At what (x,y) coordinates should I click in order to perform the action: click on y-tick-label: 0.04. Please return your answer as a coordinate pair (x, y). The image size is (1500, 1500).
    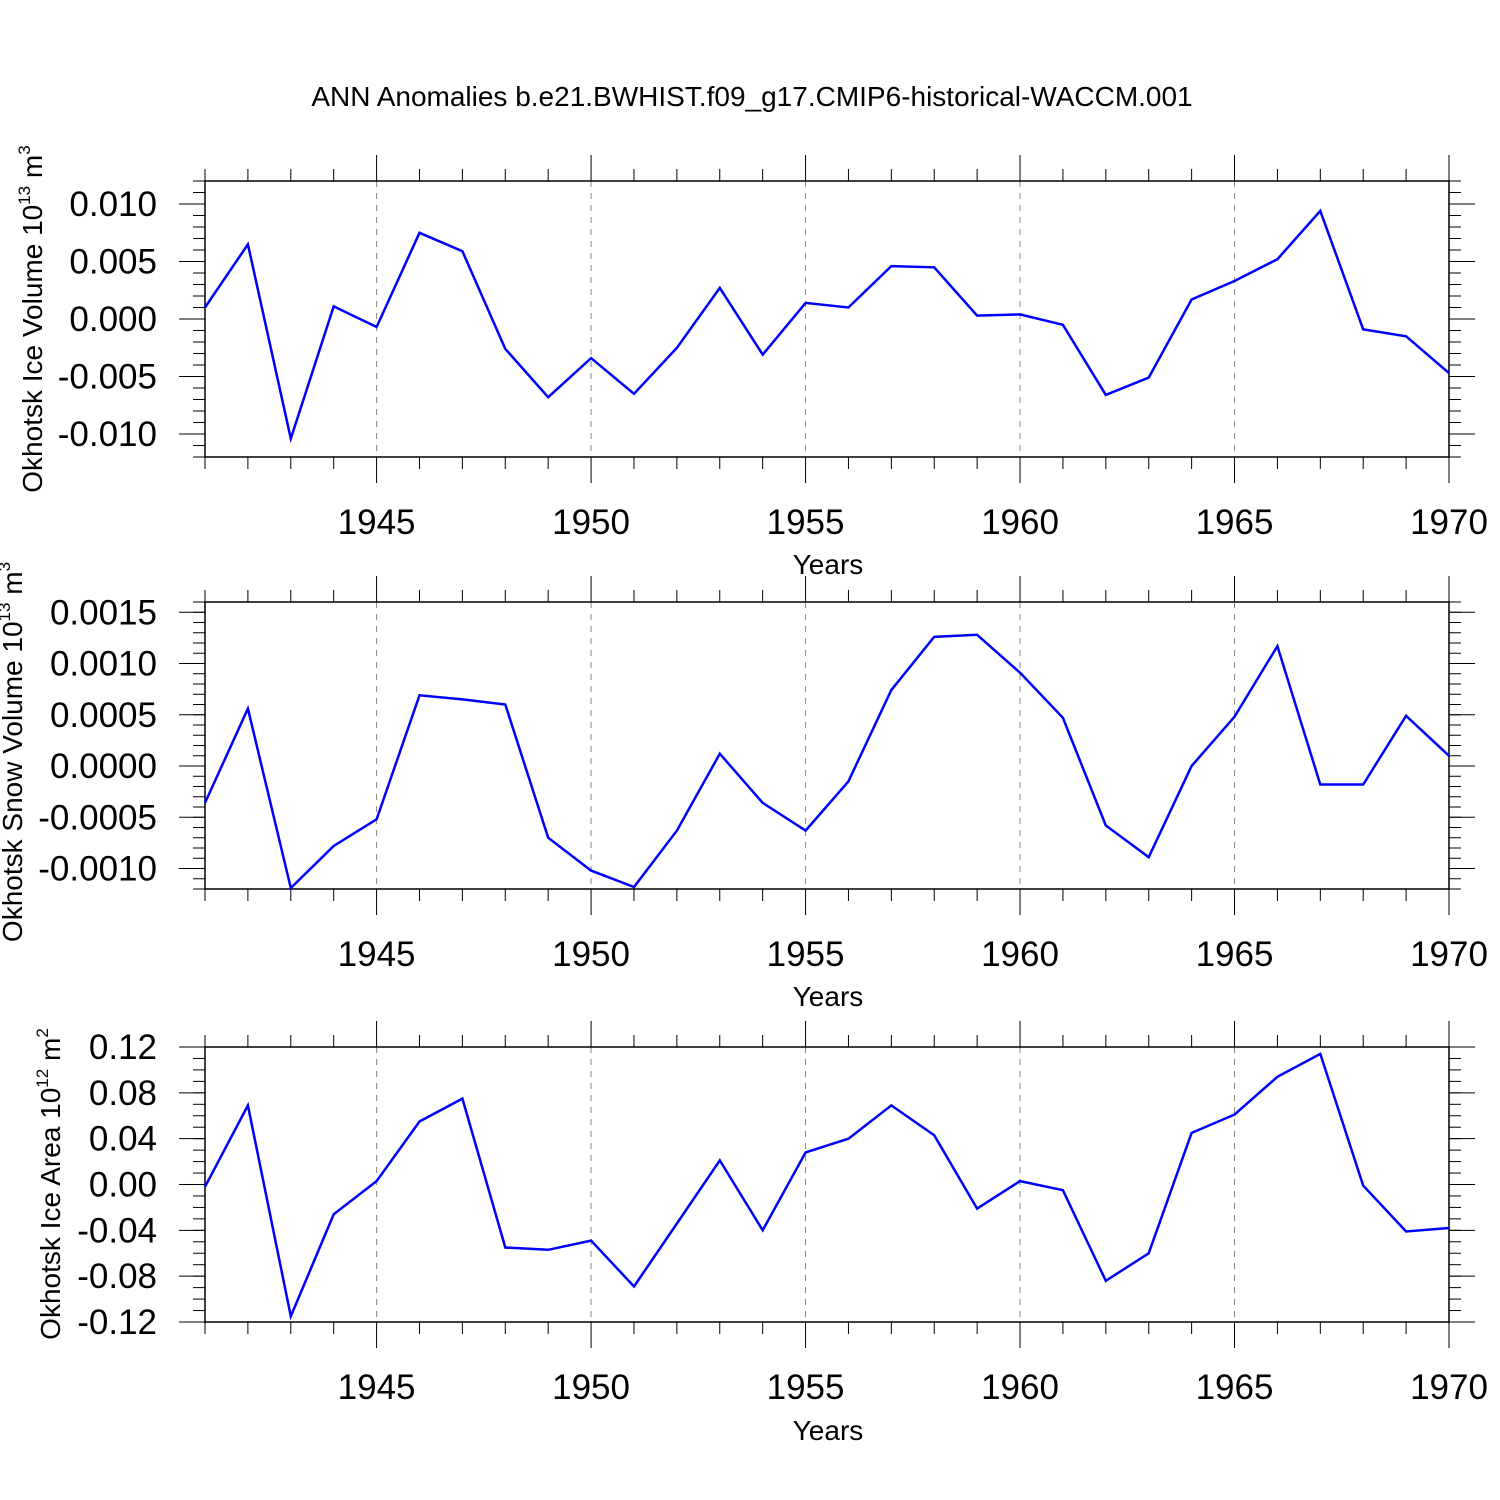
    Looking at the image, I should click on (123, 1139).